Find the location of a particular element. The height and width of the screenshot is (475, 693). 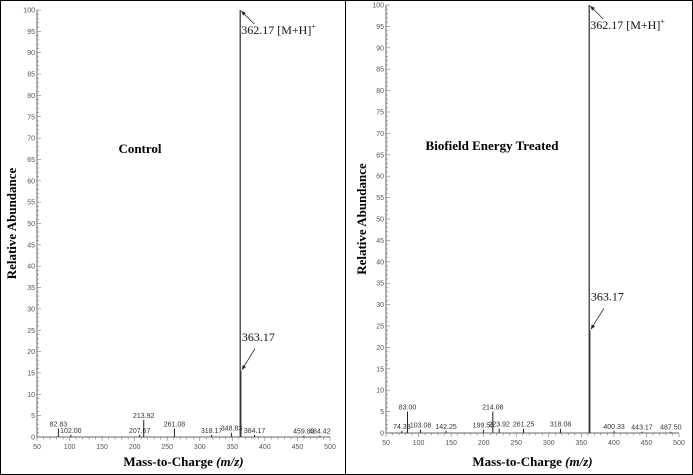

peak-label: 261.08 is located at coordinates (175, 424).